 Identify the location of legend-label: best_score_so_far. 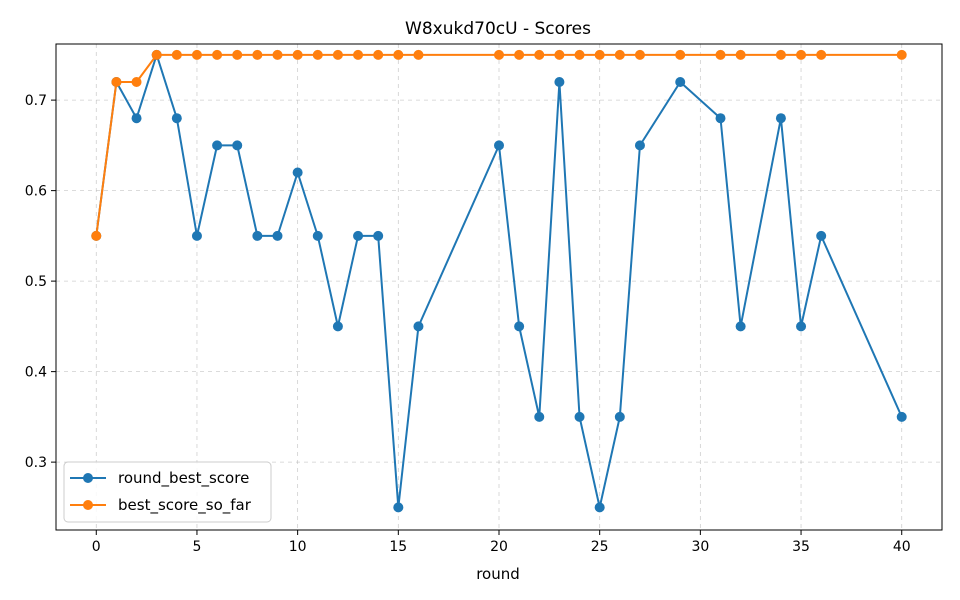
(185, 505).